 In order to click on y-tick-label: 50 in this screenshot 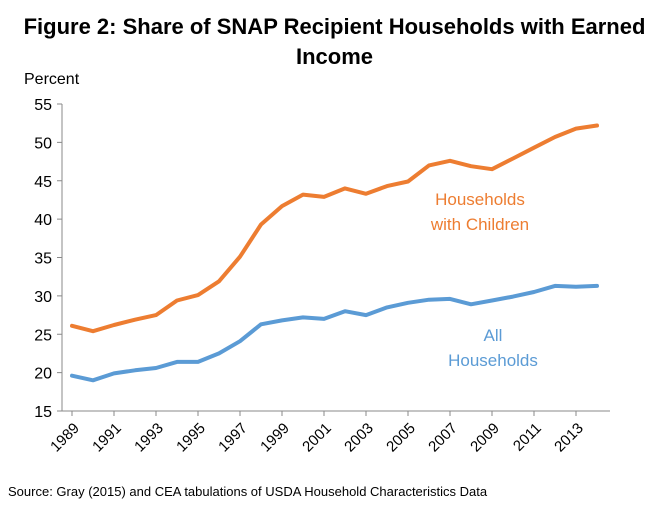, I will do `click(43, 143)`.